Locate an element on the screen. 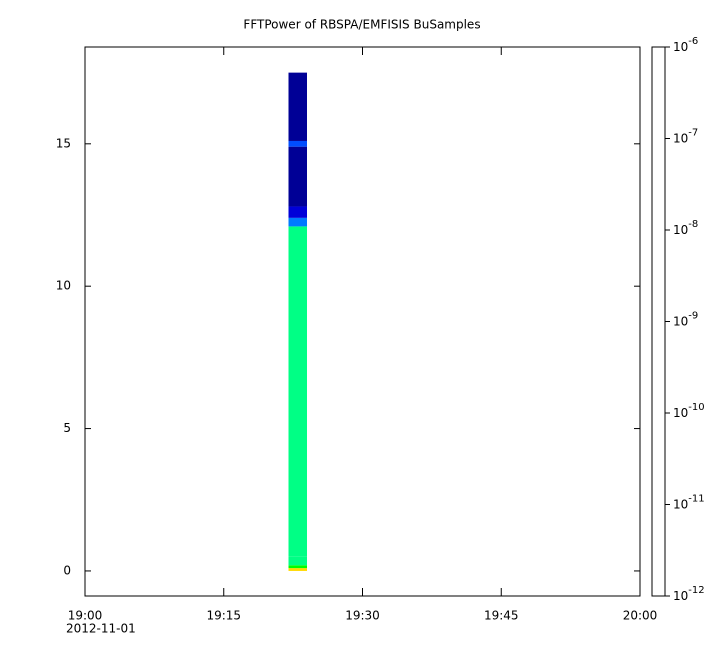 The width and height of the screenshot is (724, 656). y-tick-label: 10 is located at coordinates (63, 286).